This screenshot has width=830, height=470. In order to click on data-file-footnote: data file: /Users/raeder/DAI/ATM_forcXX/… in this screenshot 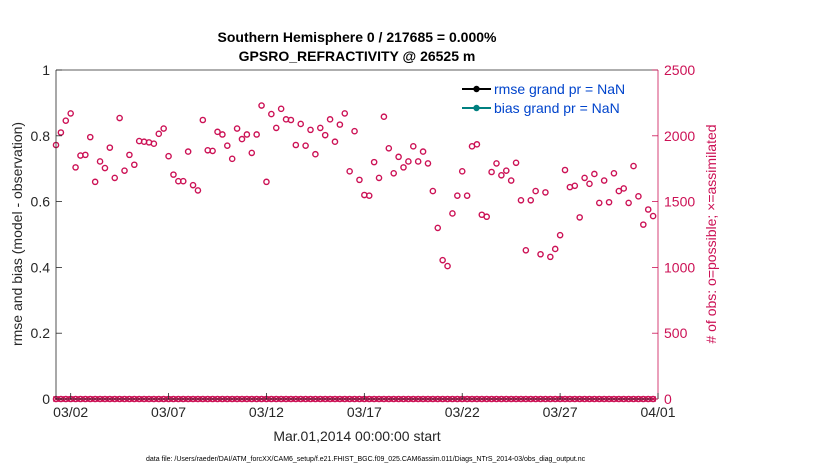, I will do `click(366, 459)`.